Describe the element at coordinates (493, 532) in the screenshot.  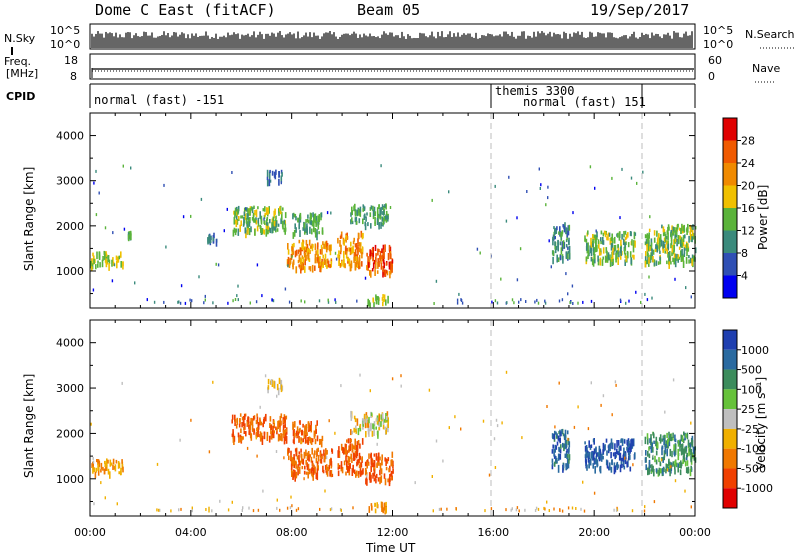
I see `x-tick-label: 16:00` at that location.